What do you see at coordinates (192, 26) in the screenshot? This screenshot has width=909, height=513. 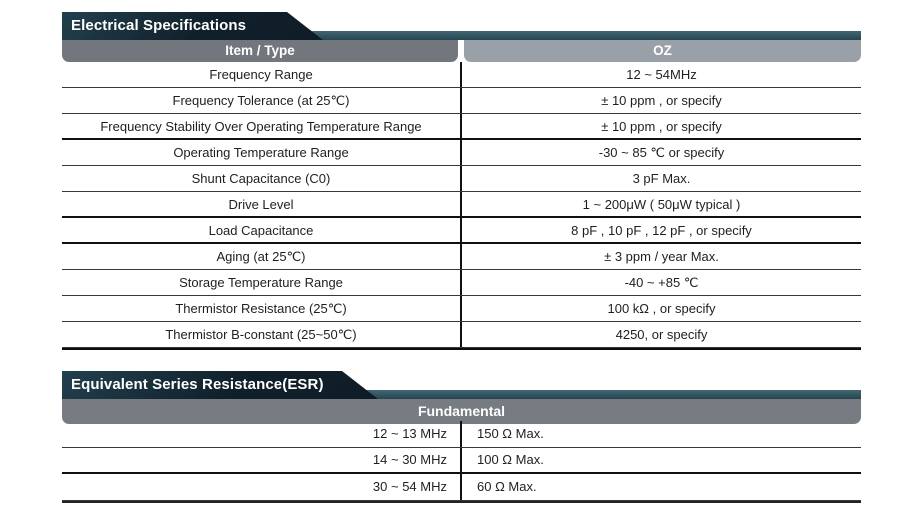 I see `section-title: Electrical Specifications` at bounding box center [192, 26].